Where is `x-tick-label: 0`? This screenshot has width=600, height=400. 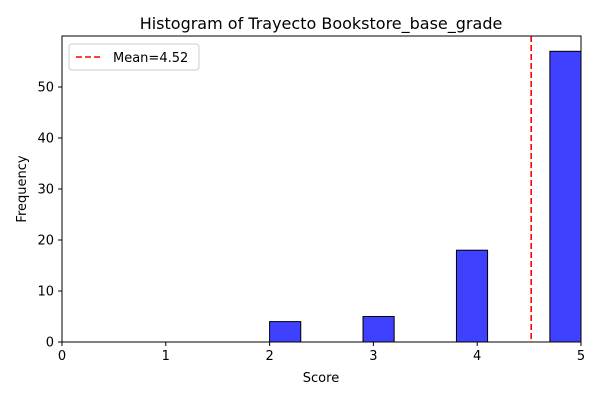
x-tick-label: 0 is located at coordinates (62, 356).